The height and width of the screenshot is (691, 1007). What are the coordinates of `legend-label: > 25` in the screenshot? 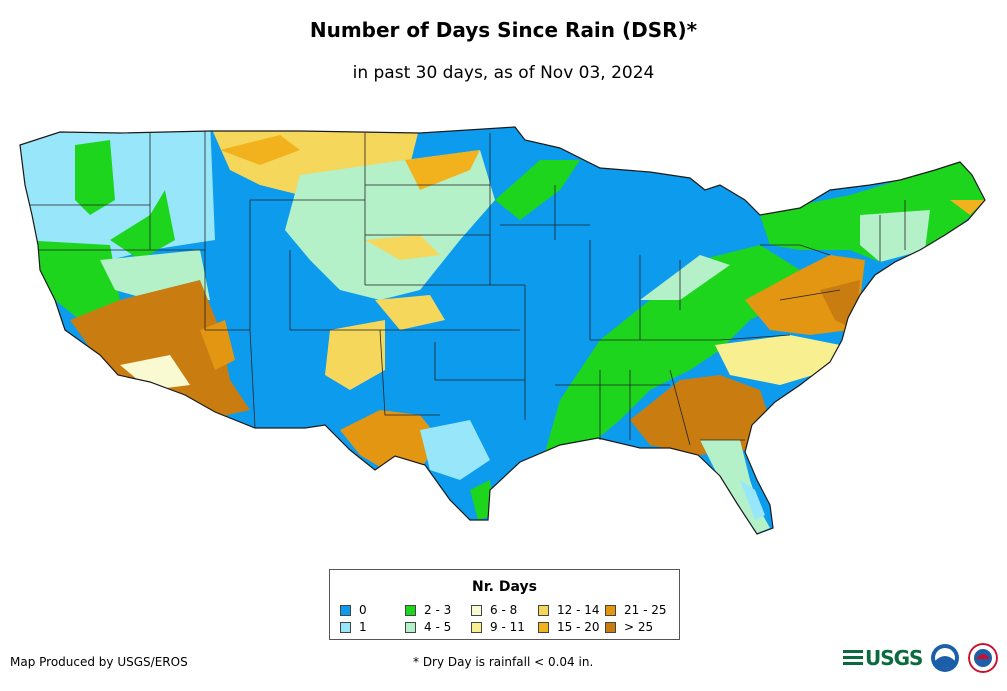 It's located at (639, 627).